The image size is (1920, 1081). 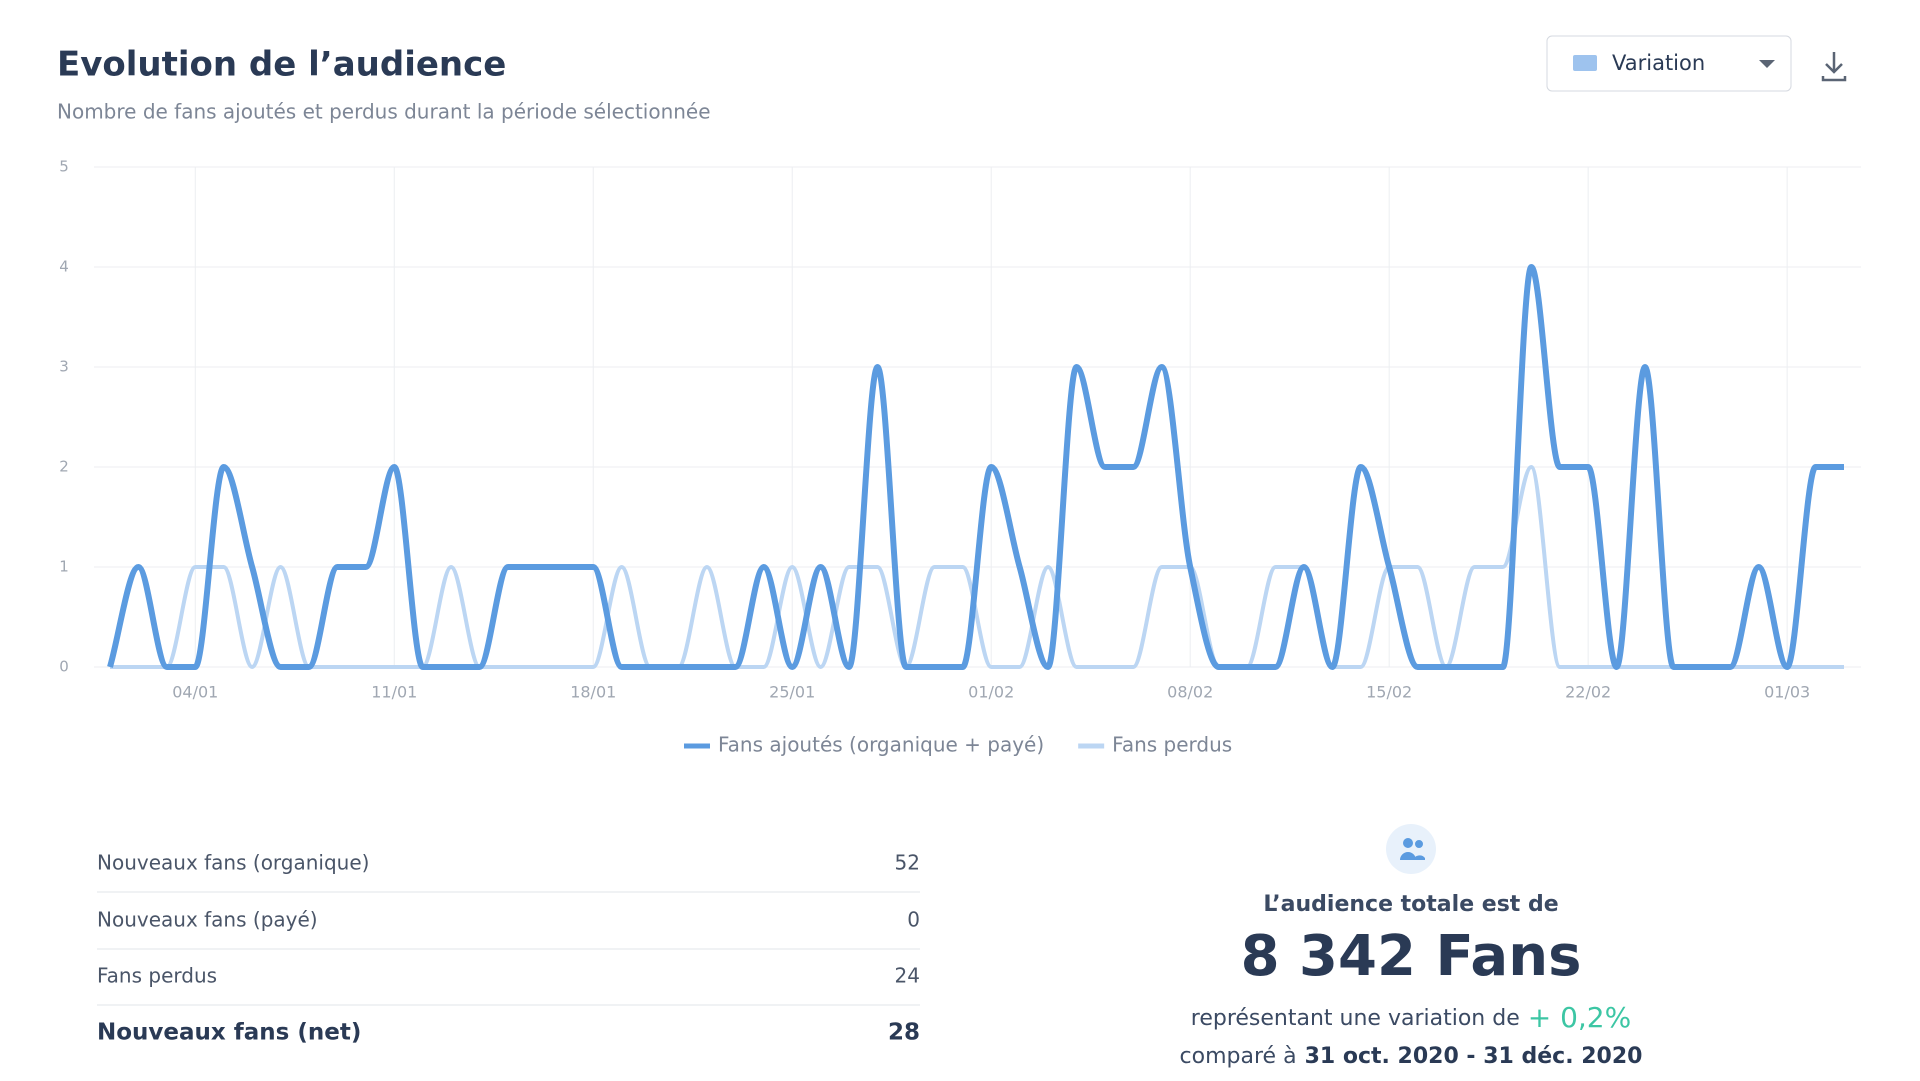 What do you see at coordinates (229, 1033) in the screenshot?
I see `table-label: Nouveaux fans (net)` at bounding box center [229, 1033].